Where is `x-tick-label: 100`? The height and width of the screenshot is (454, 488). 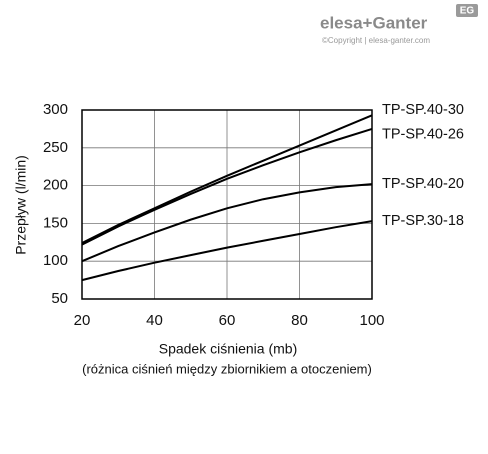 x-tick-label: 100 is located at coordinates (371, 320).